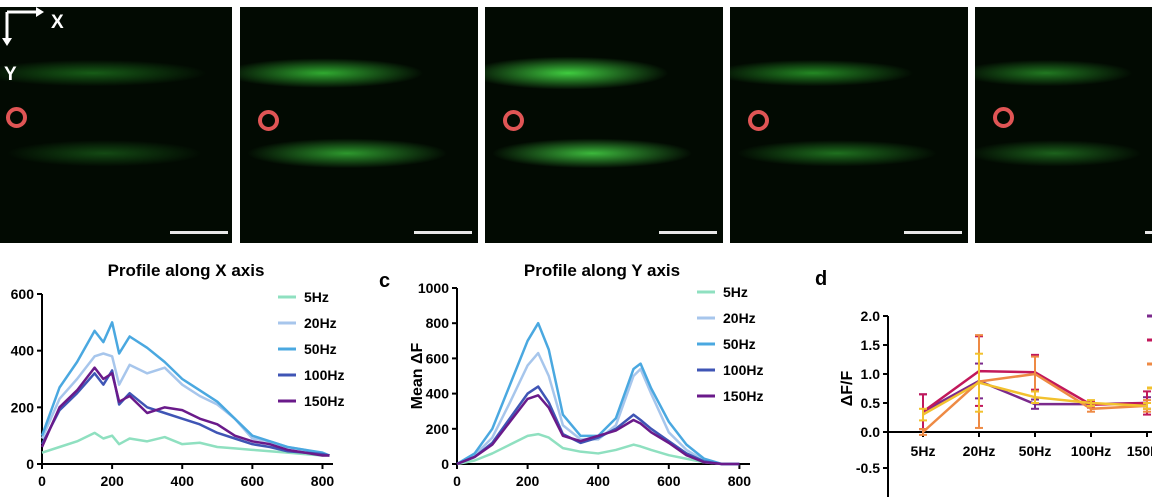 The width and height of the screenshot is (1152, 497). What do you see at coordinates (923, 451) in the screenshot?
I see `x-tick-label: 5Hz` at bounding box center [923, 451].